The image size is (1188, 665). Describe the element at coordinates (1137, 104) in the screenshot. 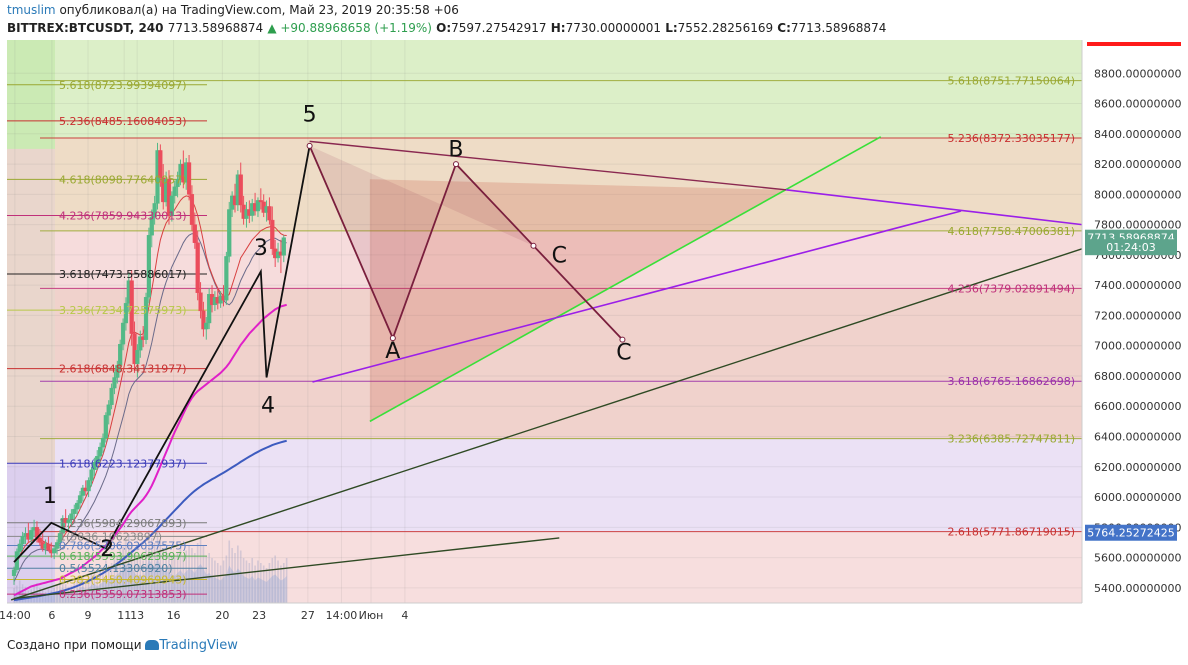

I see `price-tick-label: 8600.00000000` at that location.